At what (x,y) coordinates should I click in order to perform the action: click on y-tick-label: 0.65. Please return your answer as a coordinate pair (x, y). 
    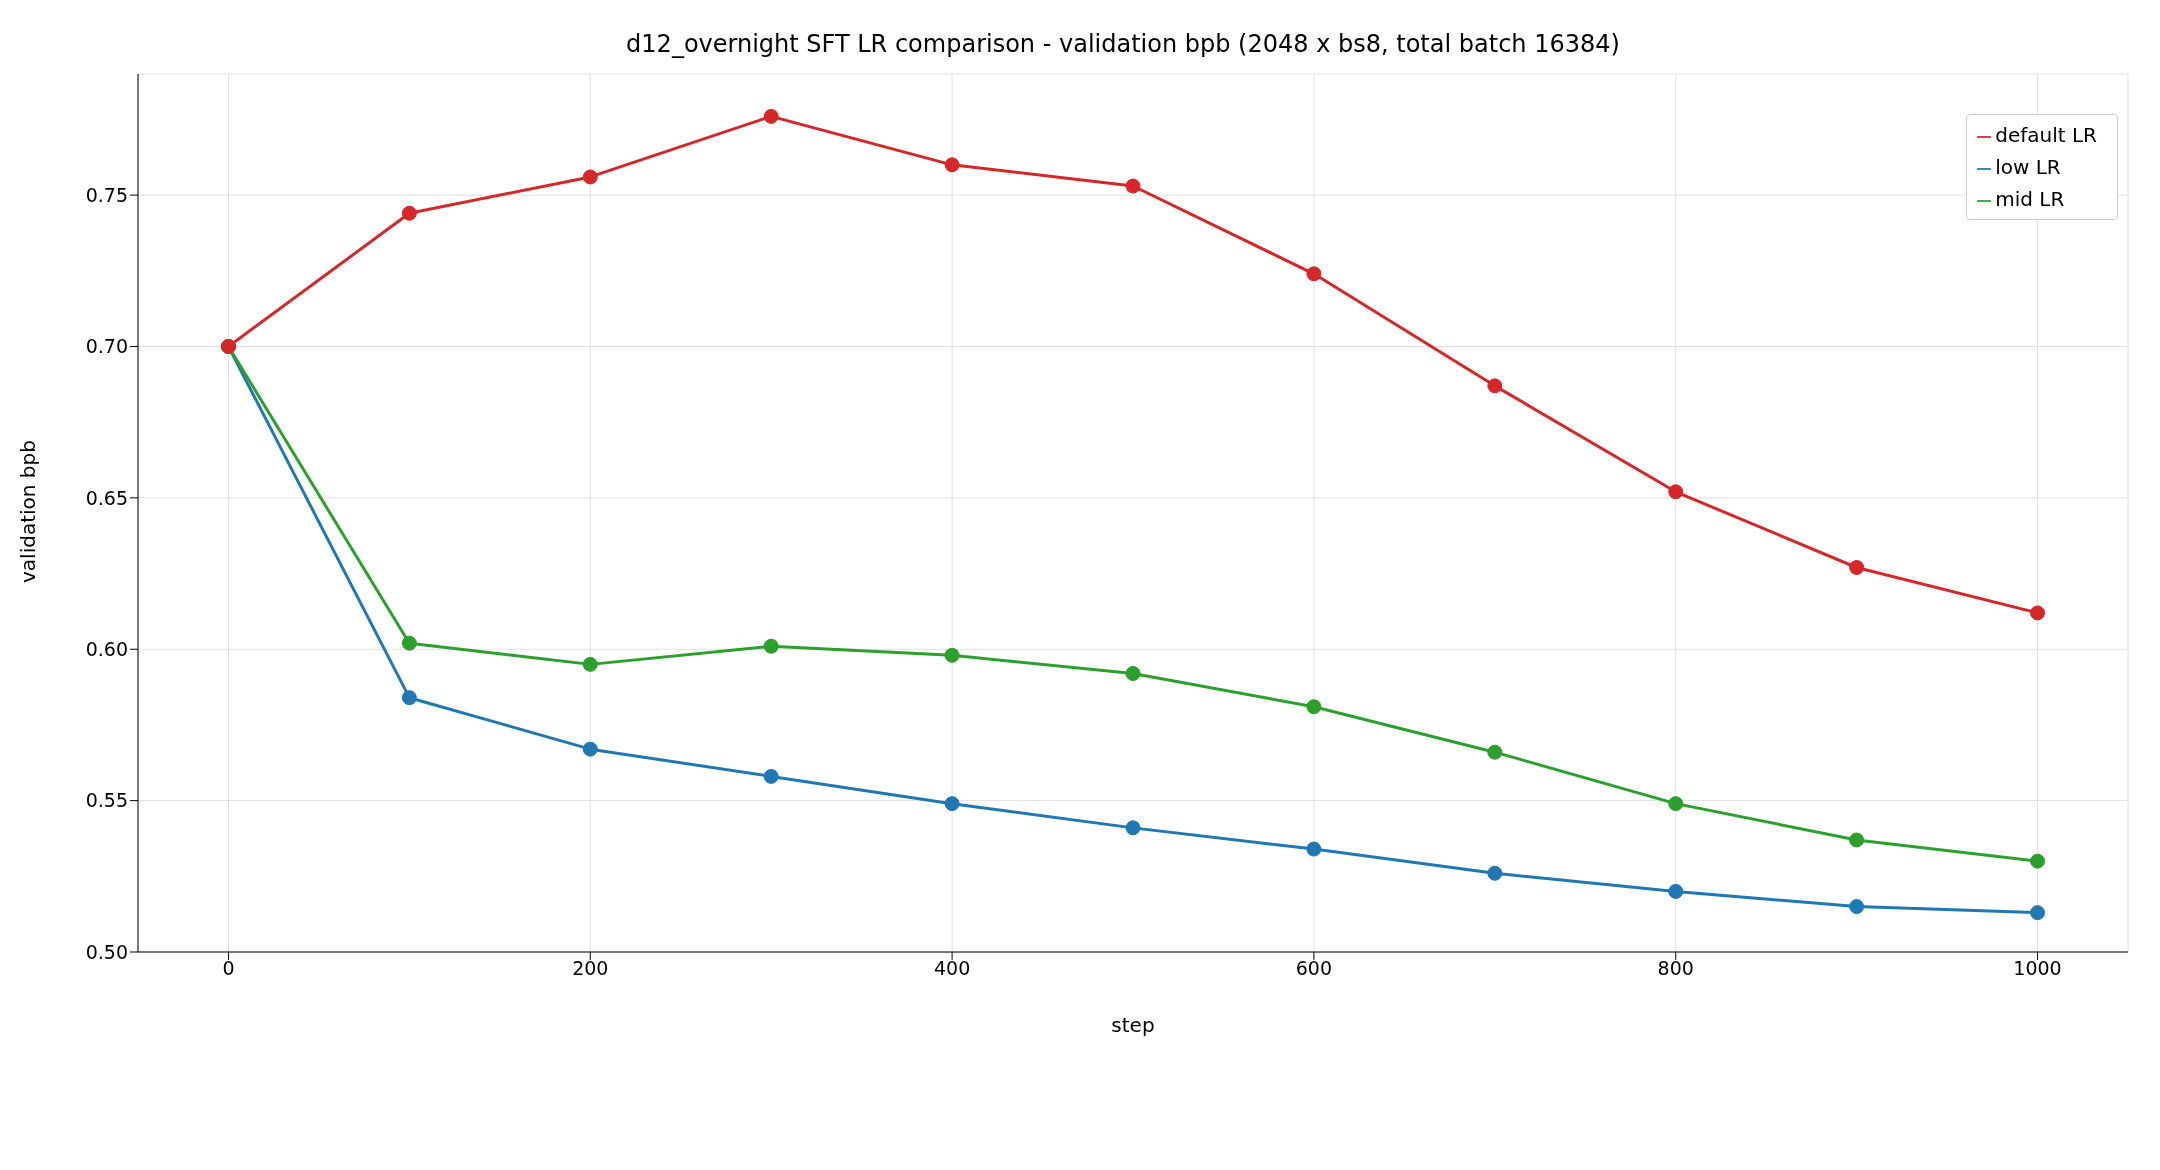
    Looking at the image, I should click on (106, 497).